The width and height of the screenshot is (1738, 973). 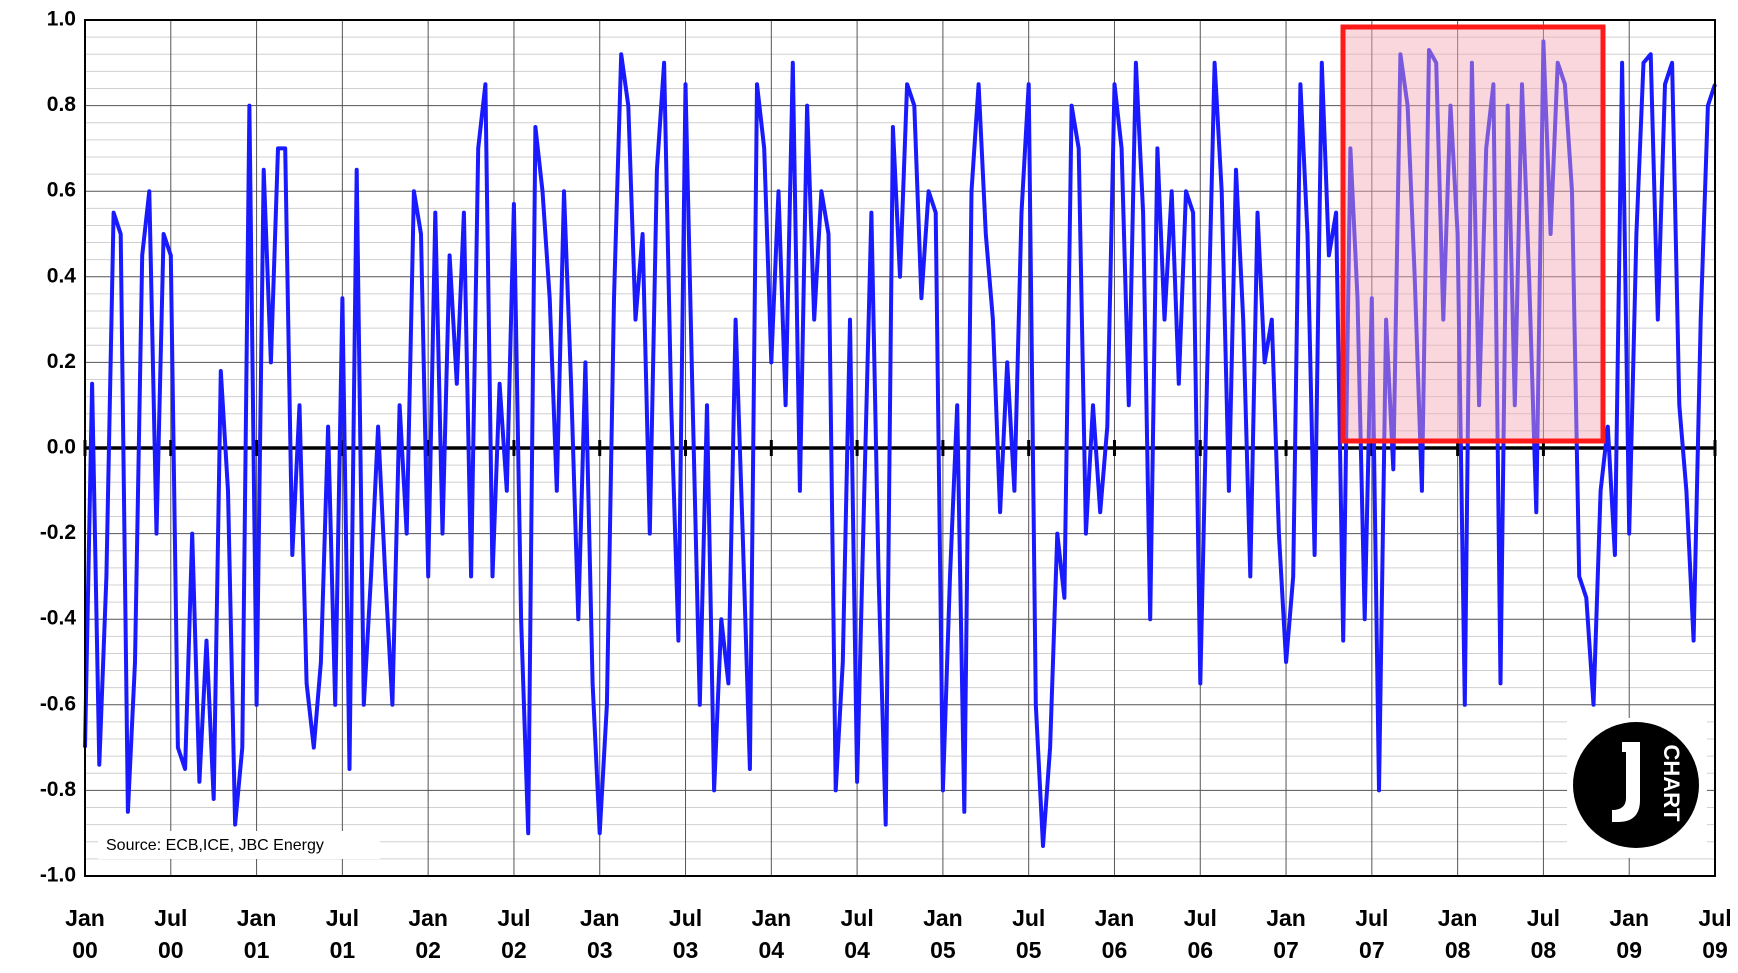 I want to click on x-tick-label: Jul 02, so click(x=513, y=934).